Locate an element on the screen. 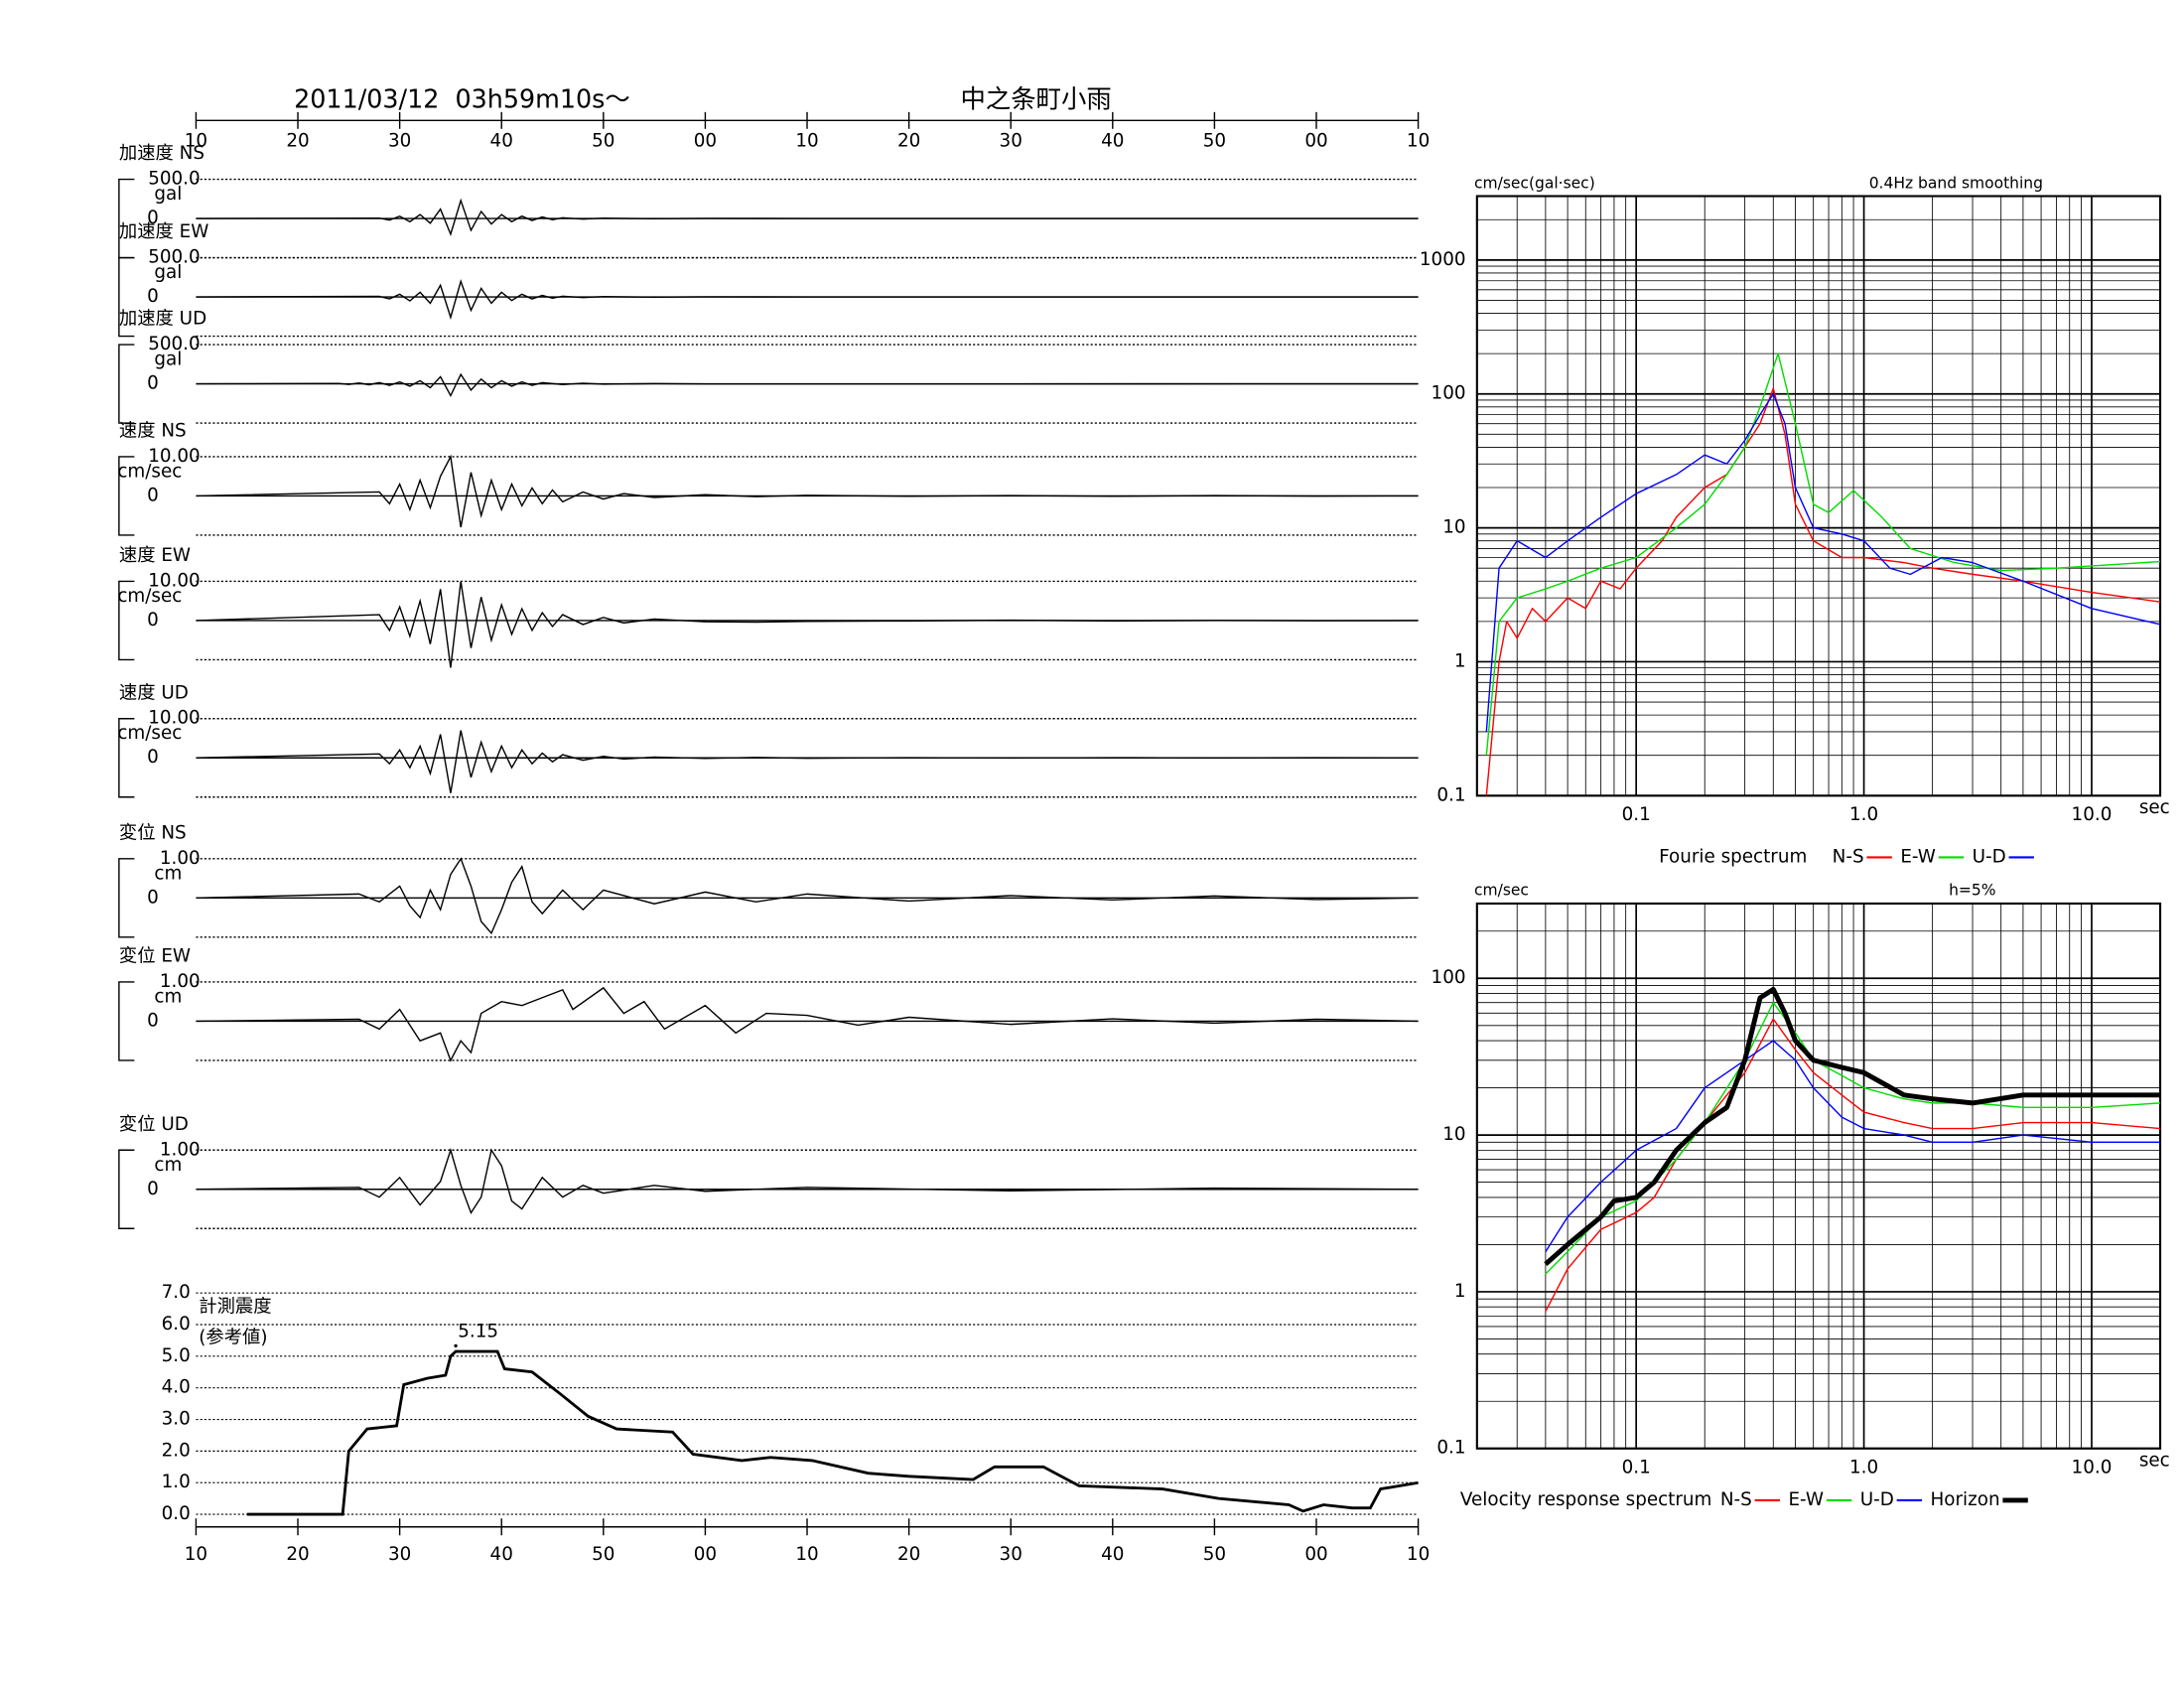 This screenshot has height=1688, width=2184. unit-label: gal is located at coordinates (168, 194).